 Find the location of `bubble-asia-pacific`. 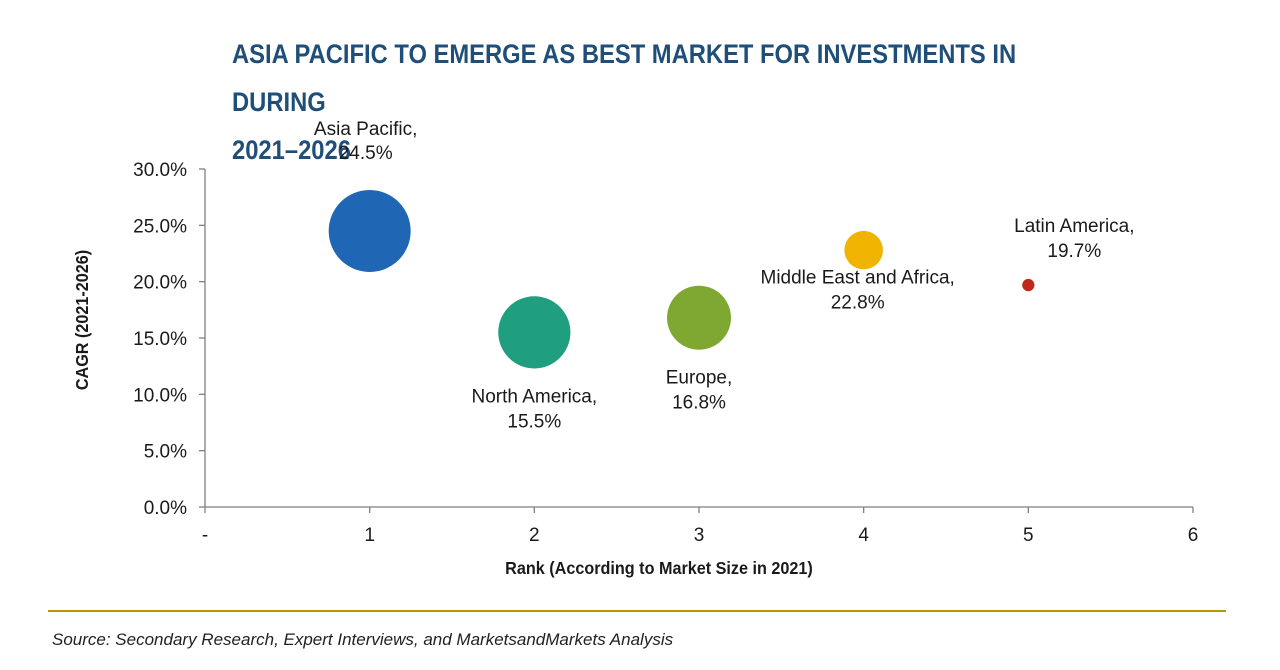

bubble-asia-pacific is located at coordinates (369, 230).